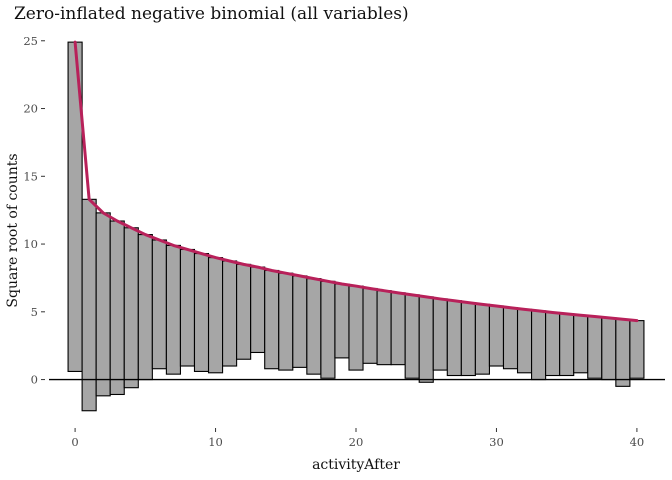 This screenshot has height=480, width=672. Describe the element at coordinates (30, 109) in the screenshot. I see `y-tick-label-20: 20` at that location.